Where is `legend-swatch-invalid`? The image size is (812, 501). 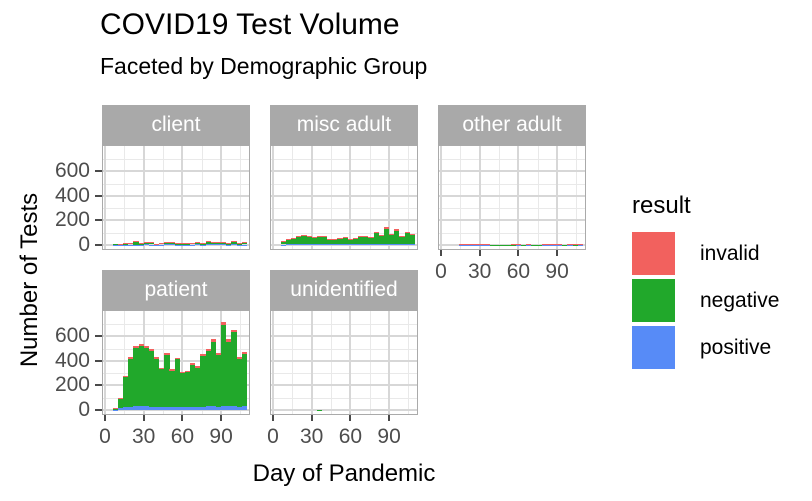 legend-swatch-invalid is located at coordinates (653, 253).